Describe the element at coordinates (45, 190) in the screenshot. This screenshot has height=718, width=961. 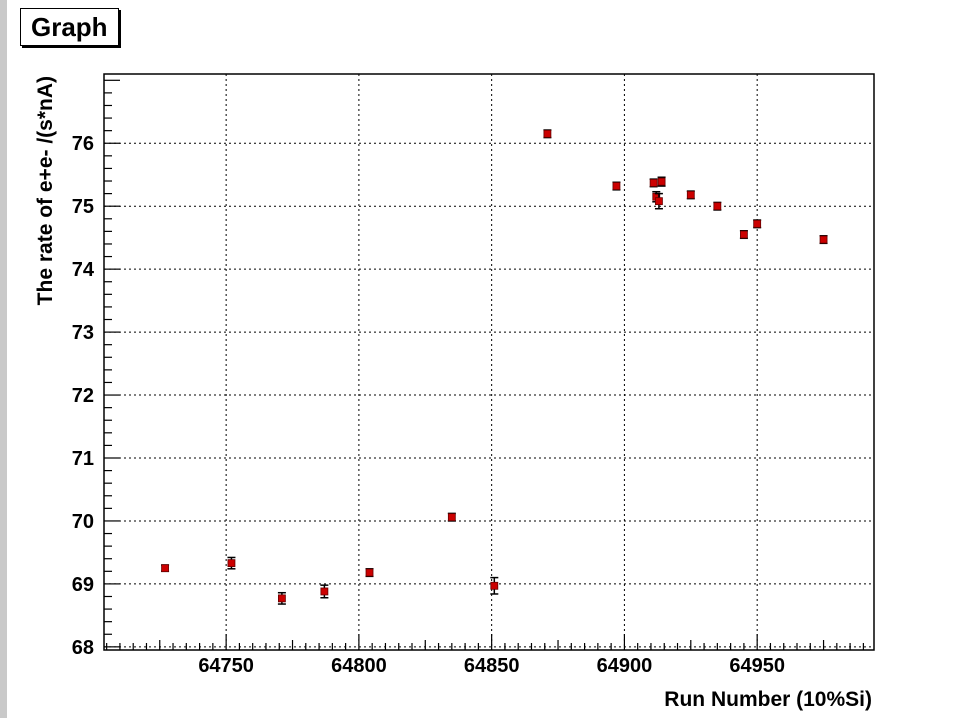
I see `y-axis-title: The rate of e+e- /(s*nA)` at that location.